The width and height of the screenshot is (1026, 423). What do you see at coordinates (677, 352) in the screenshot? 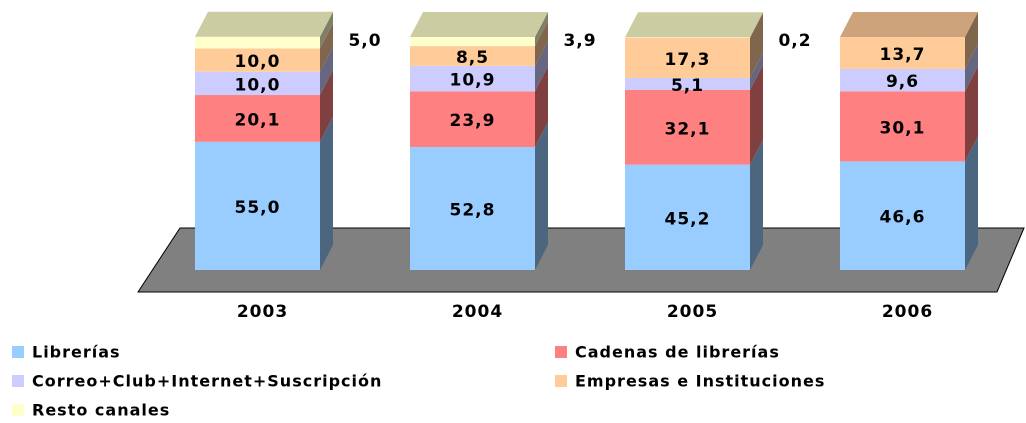
I see `legend-label: Cadenas de librerías` at bounding box center [677, 352].